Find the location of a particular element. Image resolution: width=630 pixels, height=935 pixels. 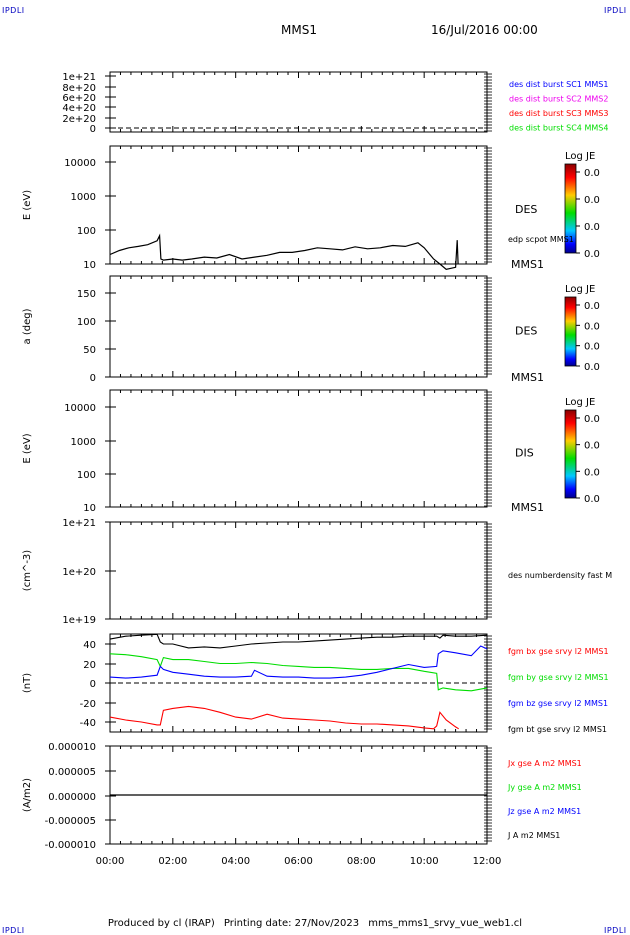

y-tick-label: 6e+20 is located at coordinates (79, 98).